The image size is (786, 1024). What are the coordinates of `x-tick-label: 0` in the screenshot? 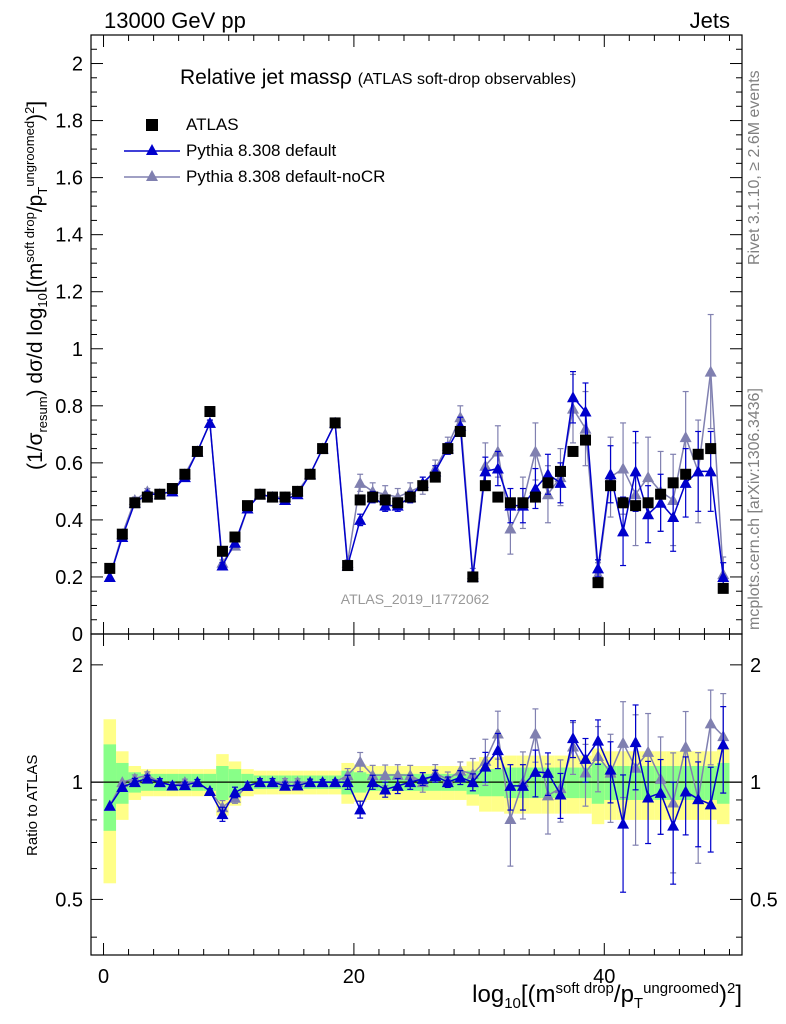 It's located at (103, 977).